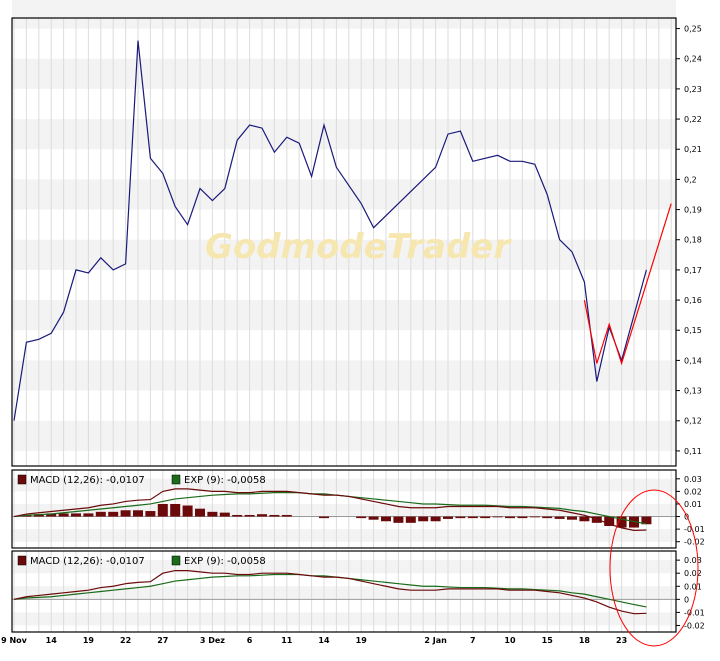  What do you see at coordinates (693, 210) in the screenshot?
I see `y-tick-label: 0,19` at bounding box center [693, 210].